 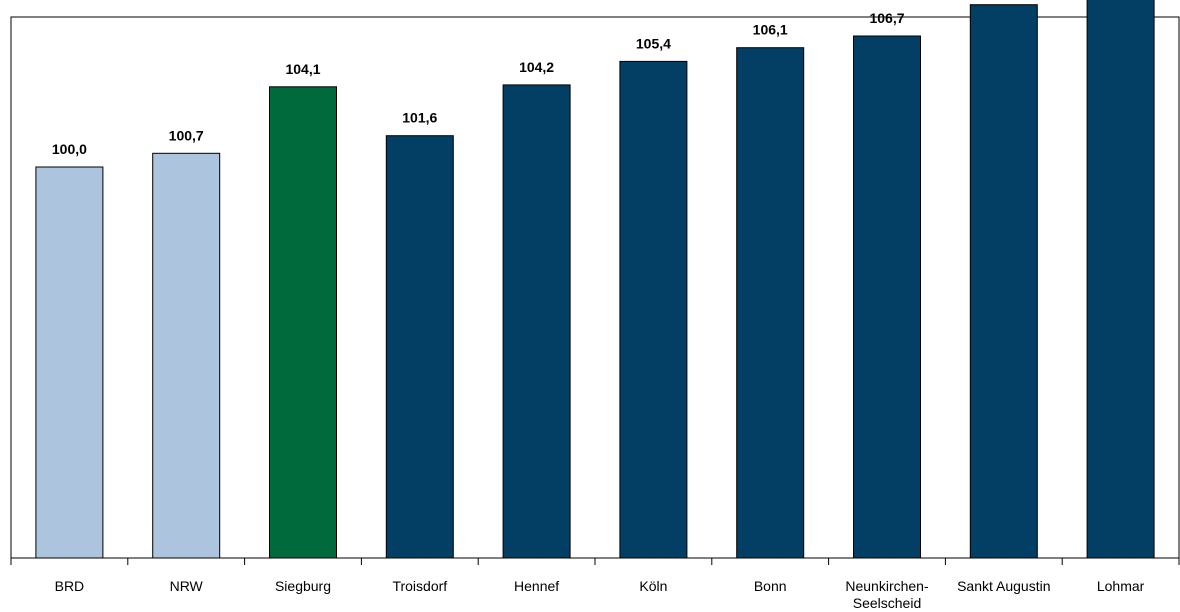 I want to click on x-tick-label-8: Sankt Augustin, so click(x=1003, y=586).